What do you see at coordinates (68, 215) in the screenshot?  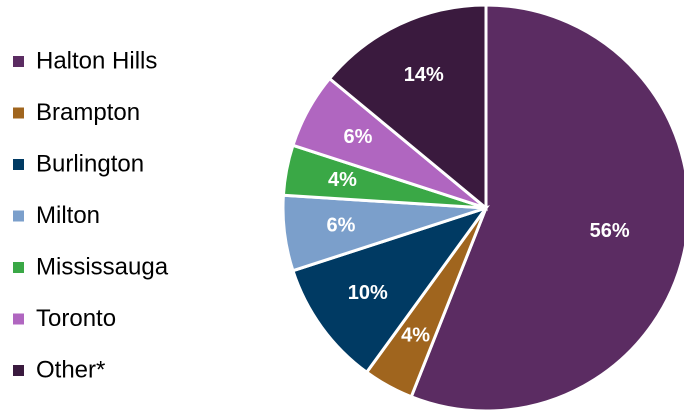 I see `legend-label: Milton` at bounding box center [68, 215].